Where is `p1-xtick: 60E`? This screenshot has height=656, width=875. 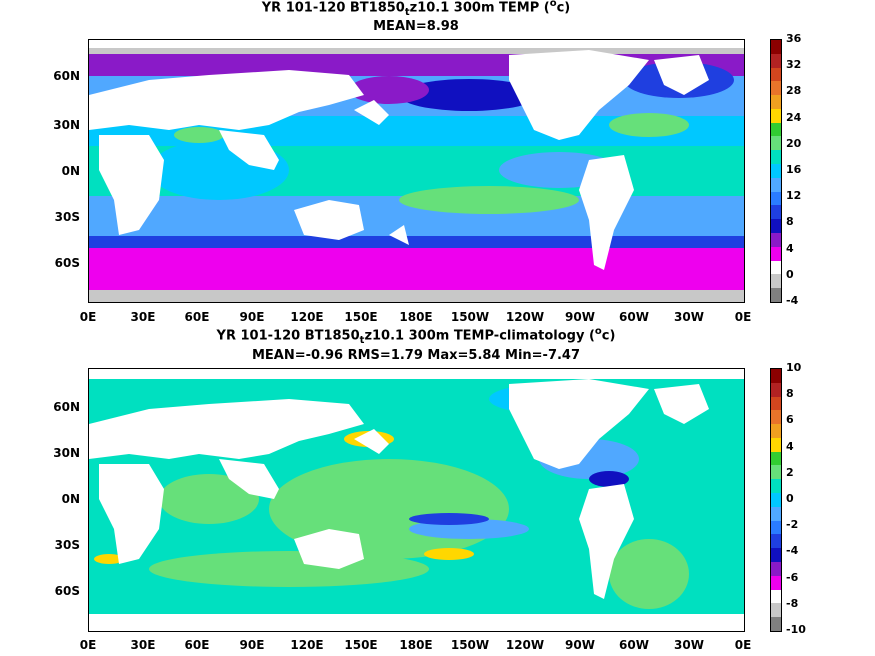
p1-xtick: 60E is located at coordinates (197, 317).